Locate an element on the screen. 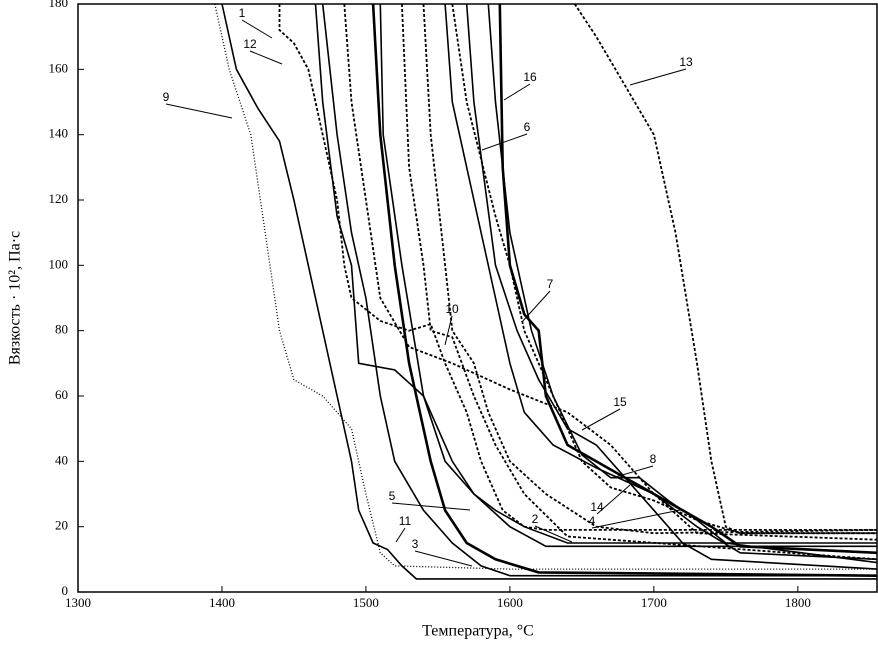 This screenshot has height=645, width=878. x-axis-label: Температура, °C is located at coordinates (478, 631).